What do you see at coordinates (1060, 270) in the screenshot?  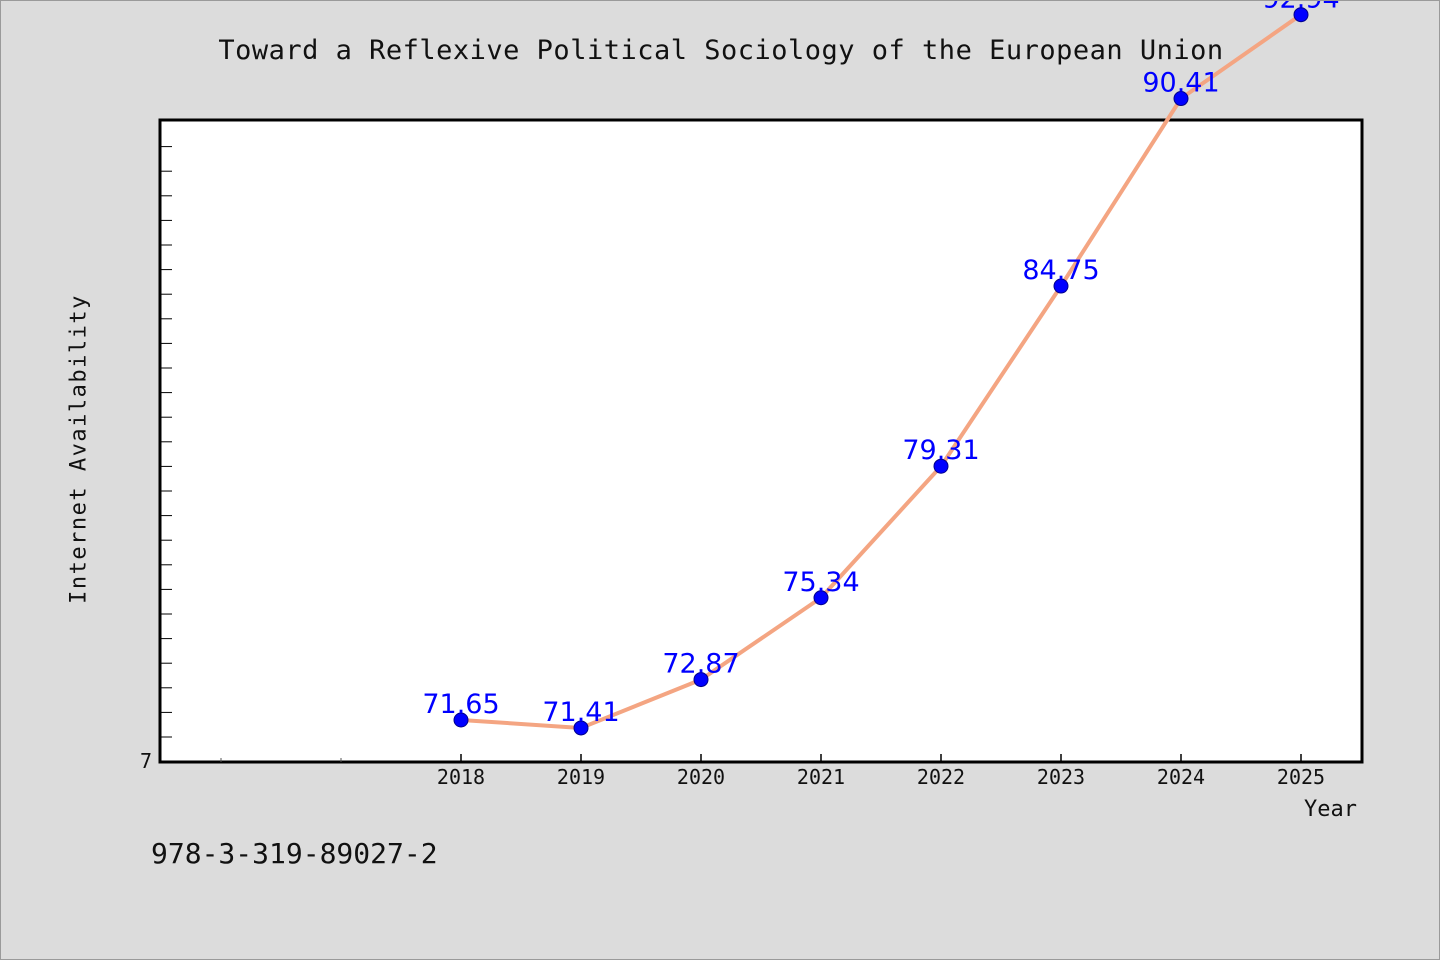 I see `data-label: 84.75` at bounding box center [1060, 270].